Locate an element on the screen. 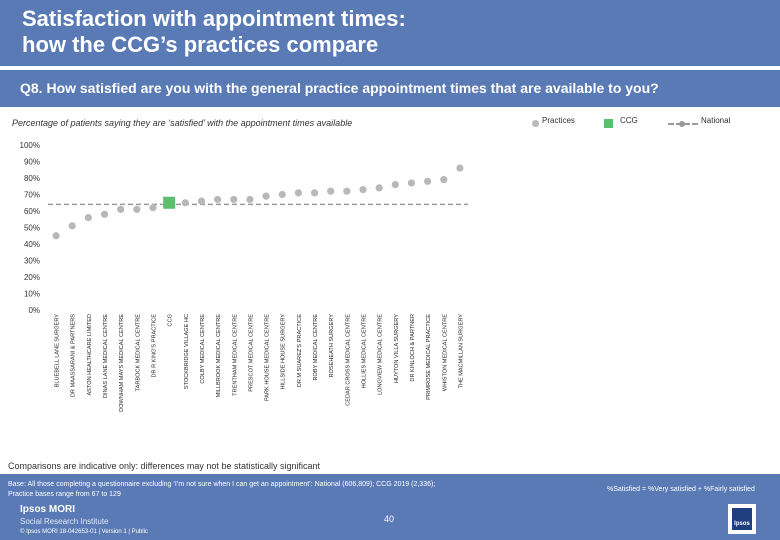 The height and width of the screenshot is (540, 780). brand-subtitle: Social Research Institute is located at coordinates (64, 521).